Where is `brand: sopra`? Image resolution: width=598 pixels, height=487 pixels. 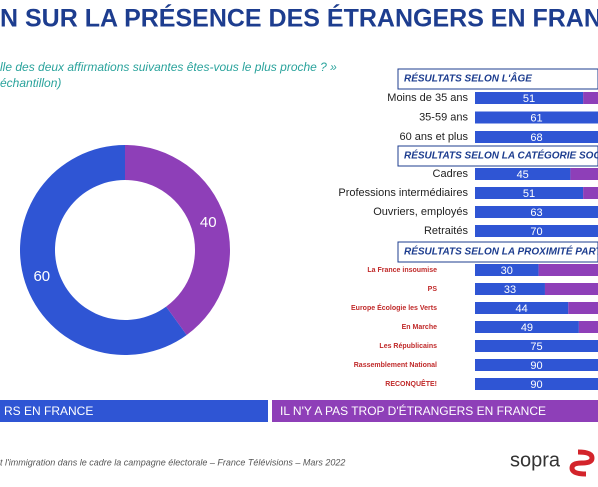 brand: sopra is located at coordinates (535, 460).